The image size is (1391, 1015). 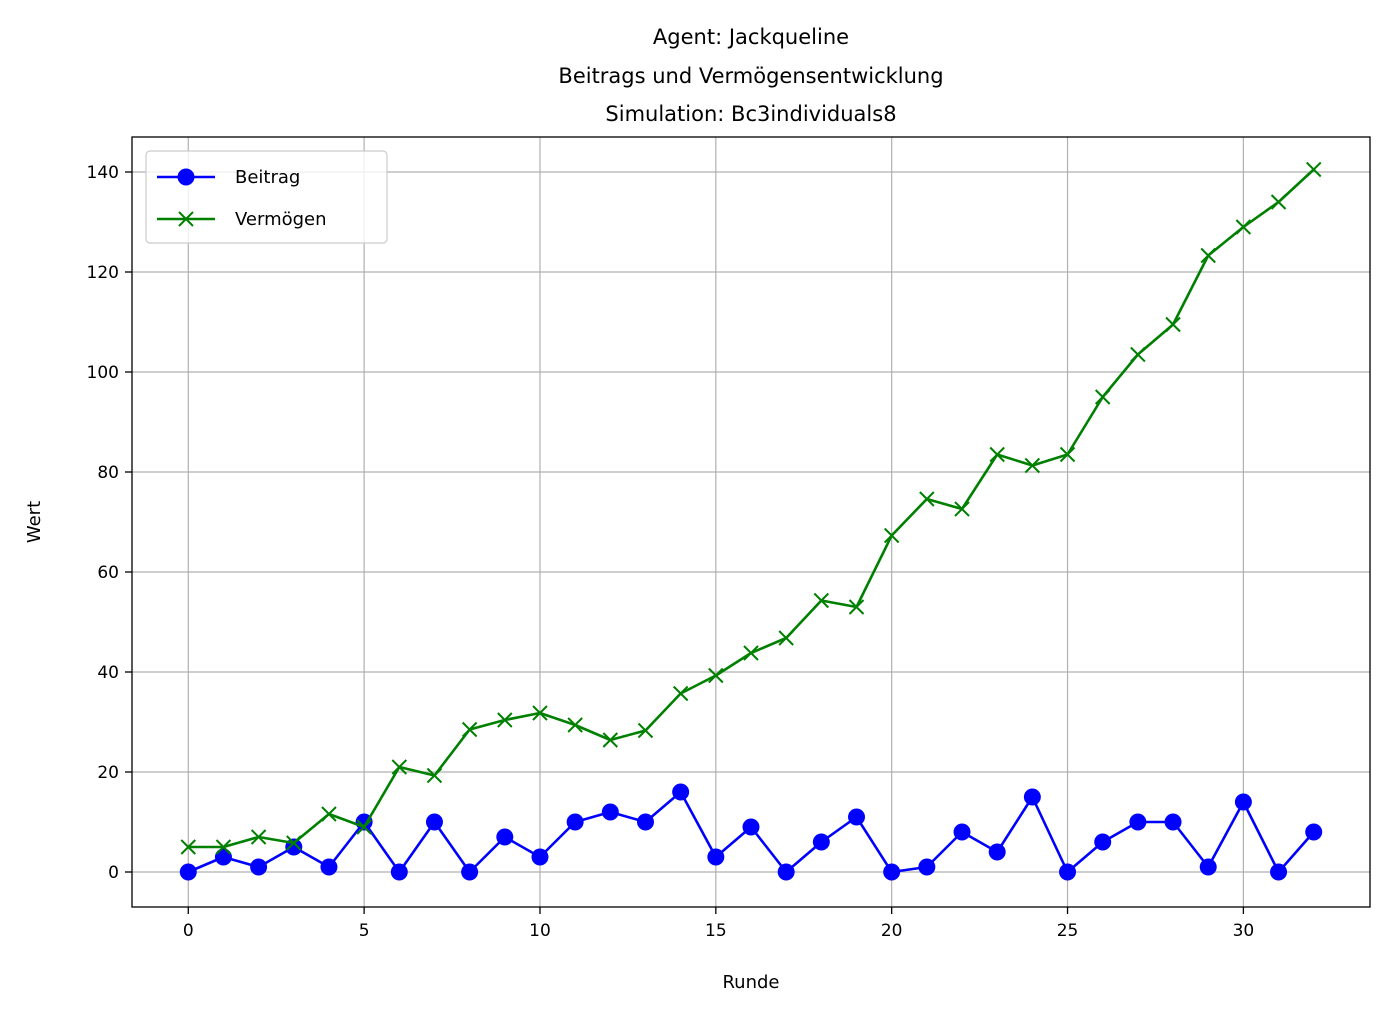 What do you see at coordinates (540, 931) in the screenshot?
I see `x-tick-label: 10` at bounding box center [540, 931].